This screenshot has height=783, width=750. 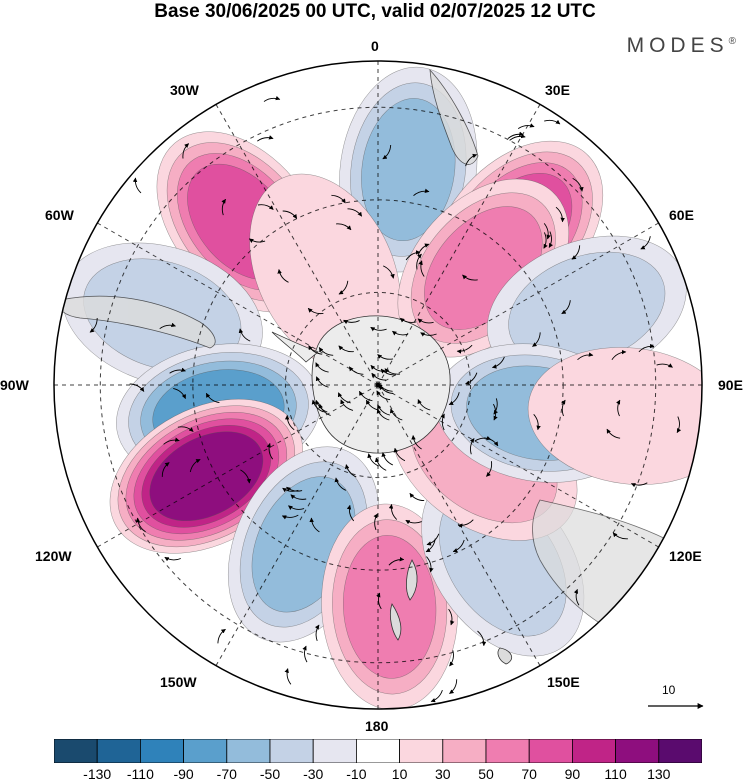 I want to click on colorbar-tick-label: -130, so click(x=97, y=774).